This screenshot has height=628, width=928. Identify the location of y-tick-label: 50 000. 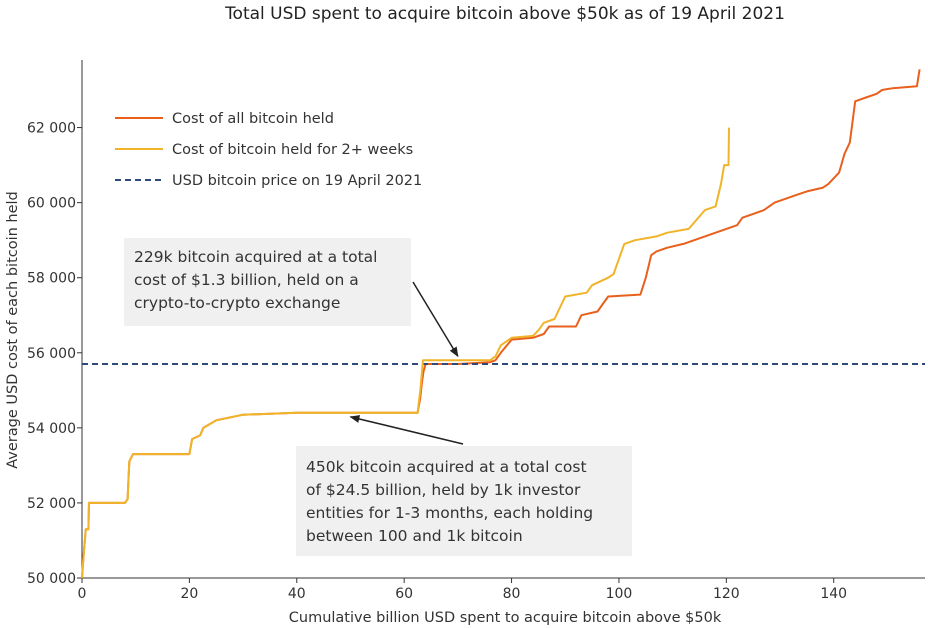
(51, 579).